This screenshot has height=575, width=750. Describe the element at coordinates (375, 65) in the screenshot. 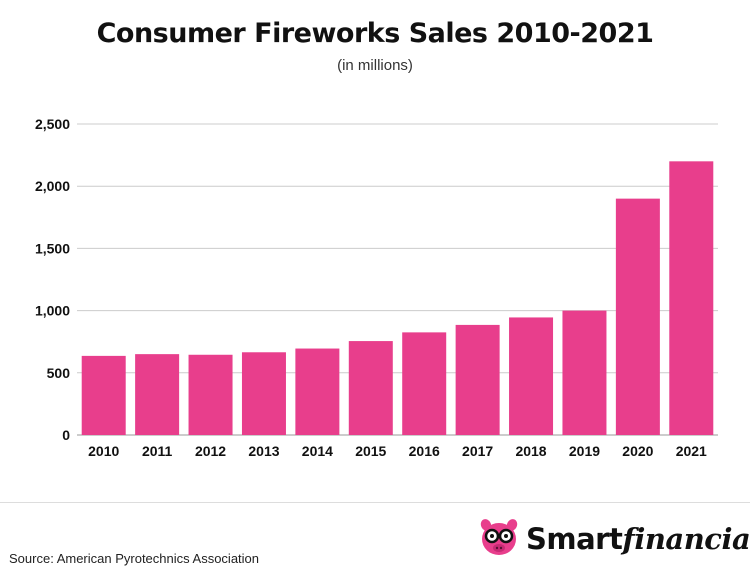

I see `chart-subtitle: (in millions)` at that location.